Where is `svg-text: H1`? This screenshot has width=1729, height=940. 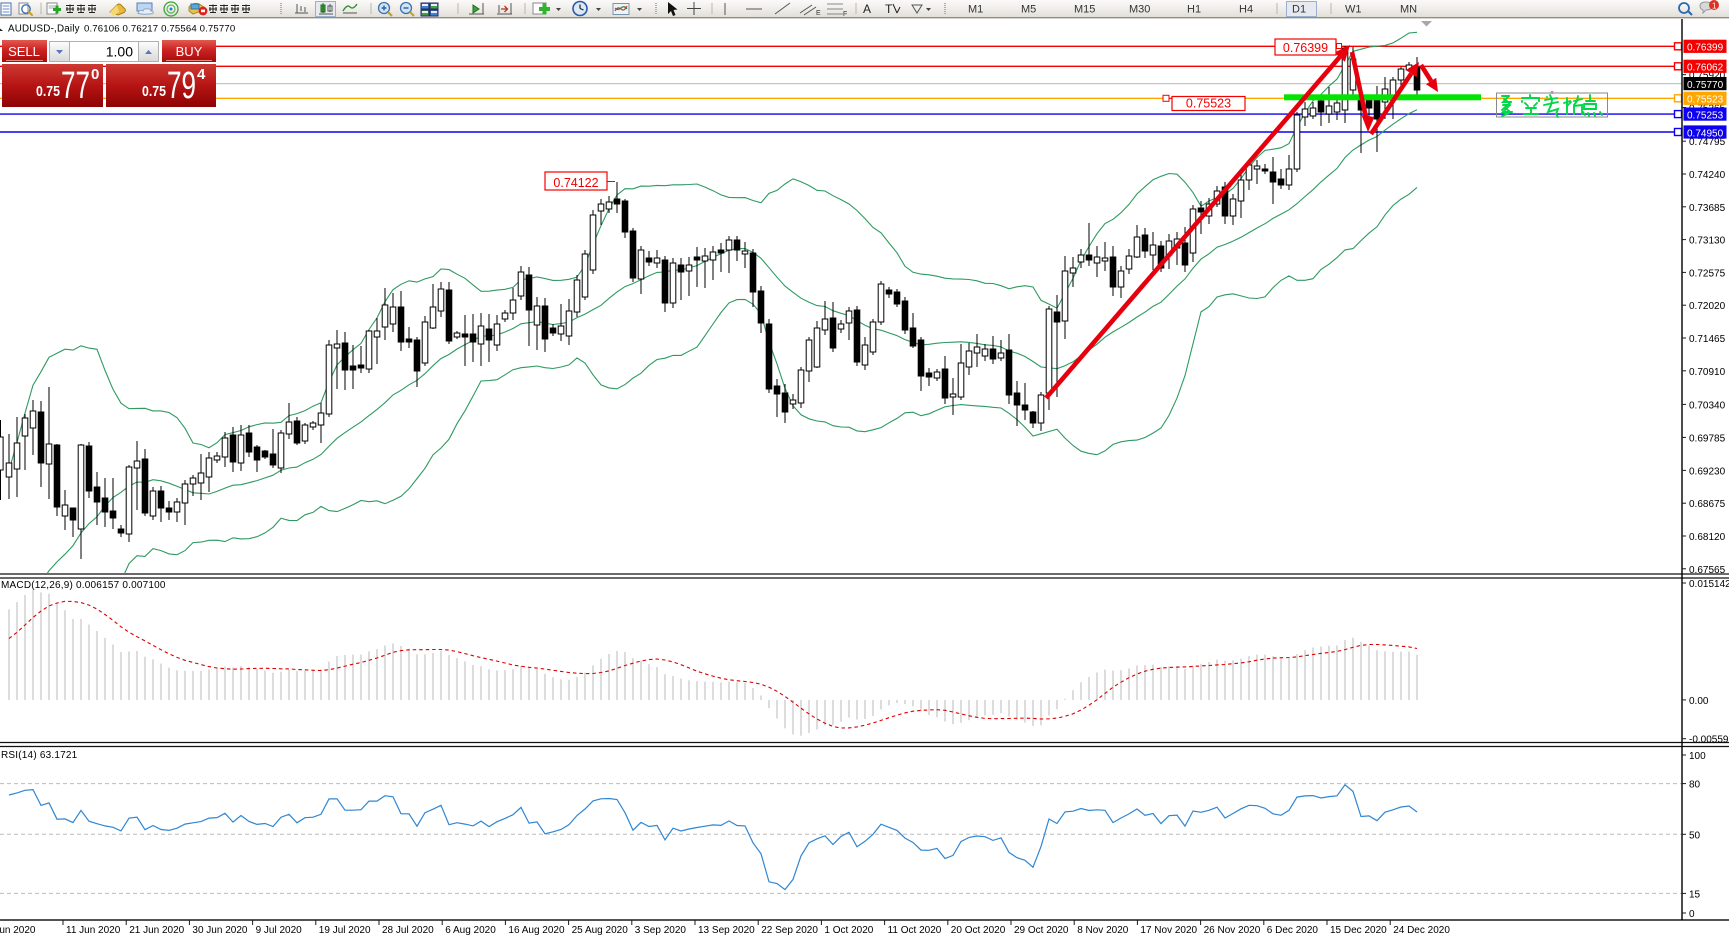 svg-text: H1 is located at coordinates (1194, 10).